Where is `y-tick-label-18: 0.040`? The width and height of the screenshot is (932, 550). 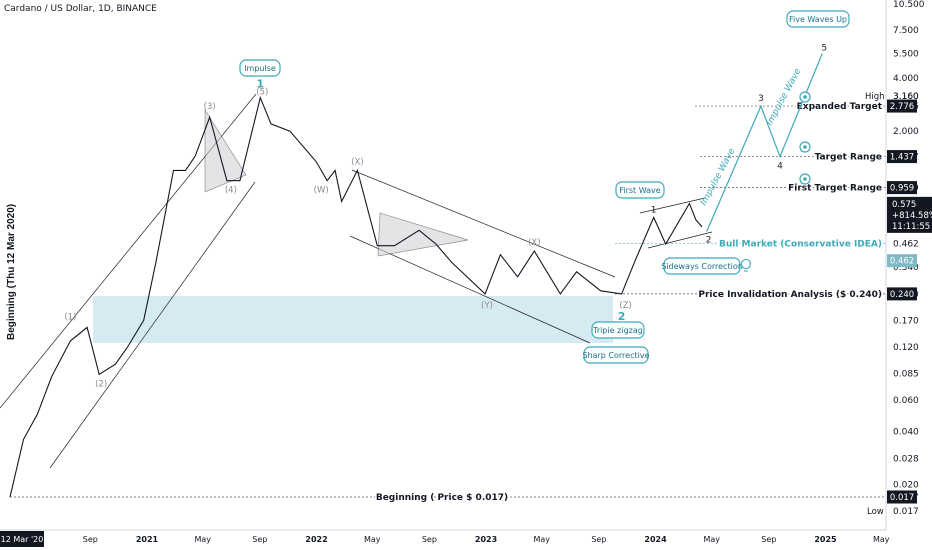
y-tick-label-18: 0.040 is located at coordinates (906, 432).